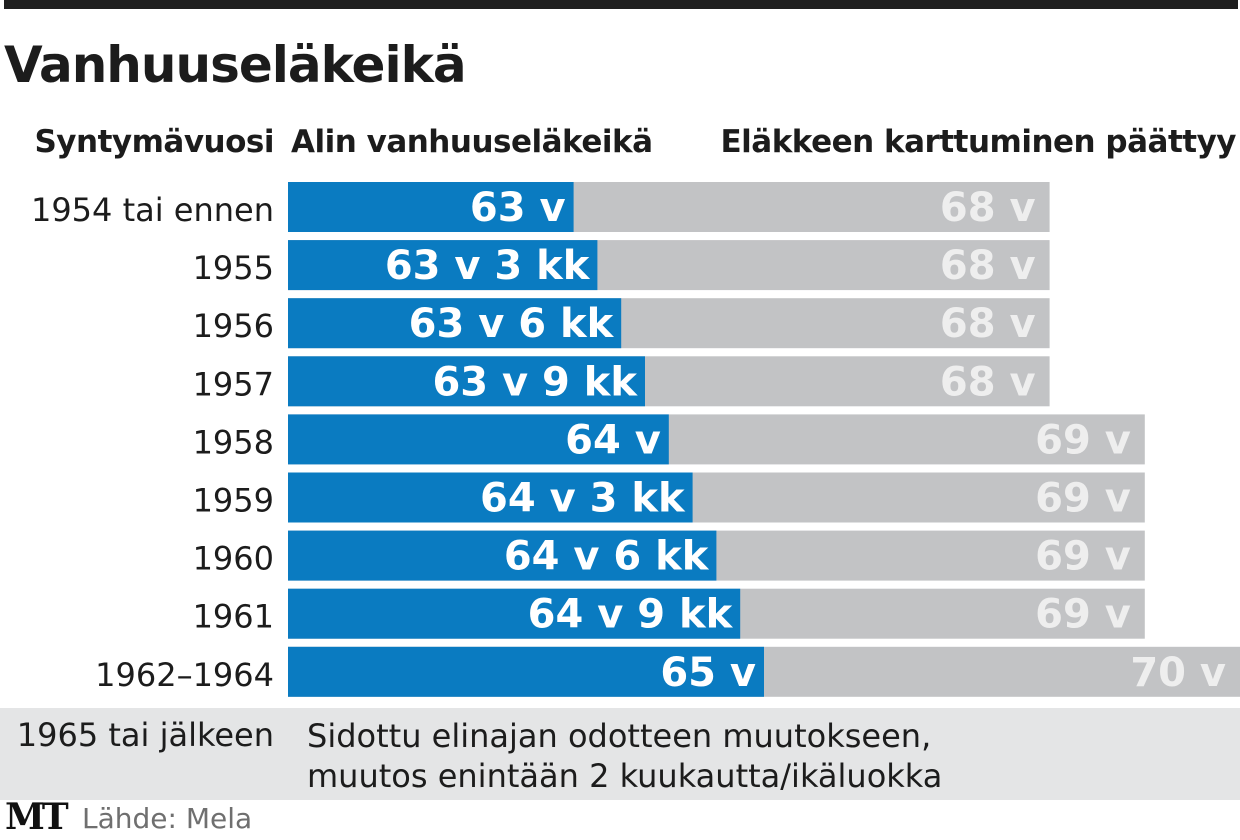  I want to click on birth-year-label: 1961, so click(233, 617).